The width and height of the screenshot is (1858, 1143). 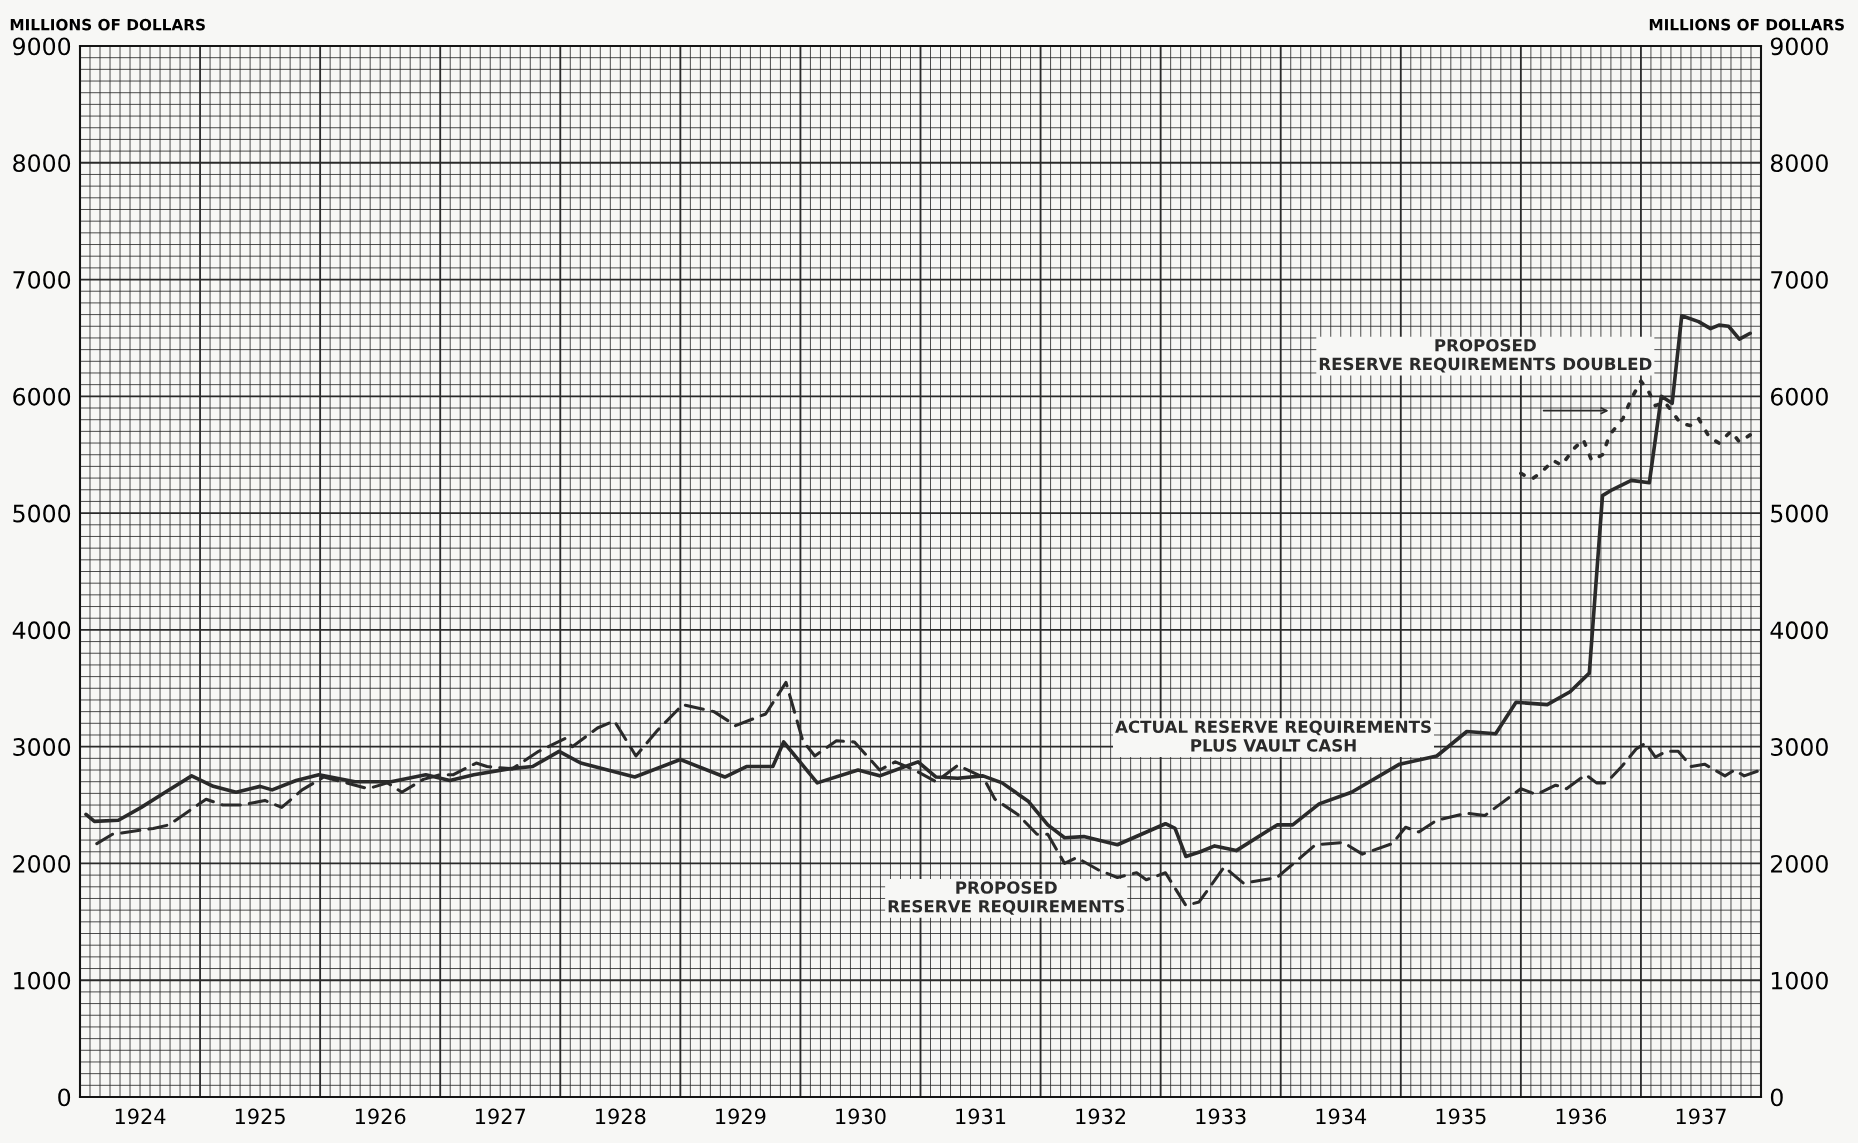 What do you see at coordinates (1799, 163) in the screenshot?
I see `y2-tick-label: 8000` at bounding box center [1799, 163].